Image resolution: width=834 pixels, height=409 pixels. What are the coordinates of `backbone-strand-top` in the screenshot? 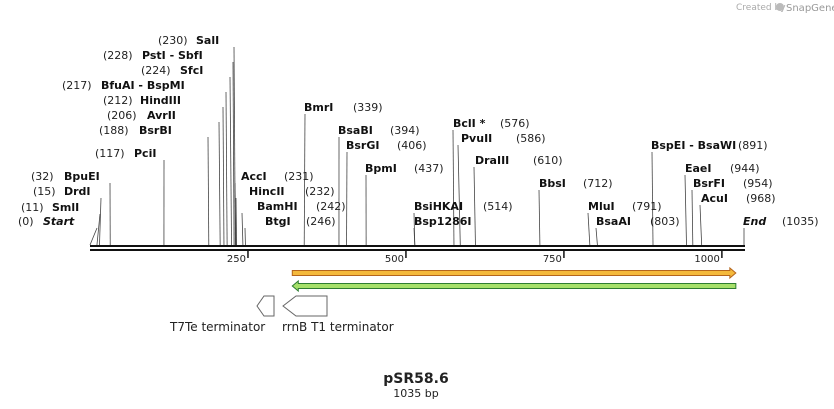 It's located at (417, 246).